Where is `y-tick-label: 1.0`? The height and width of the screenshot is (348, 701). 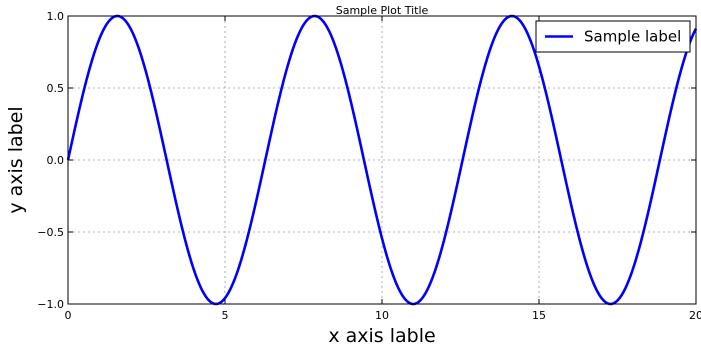 y-tick-label: 1.0 is located at coordinates (56, 16).